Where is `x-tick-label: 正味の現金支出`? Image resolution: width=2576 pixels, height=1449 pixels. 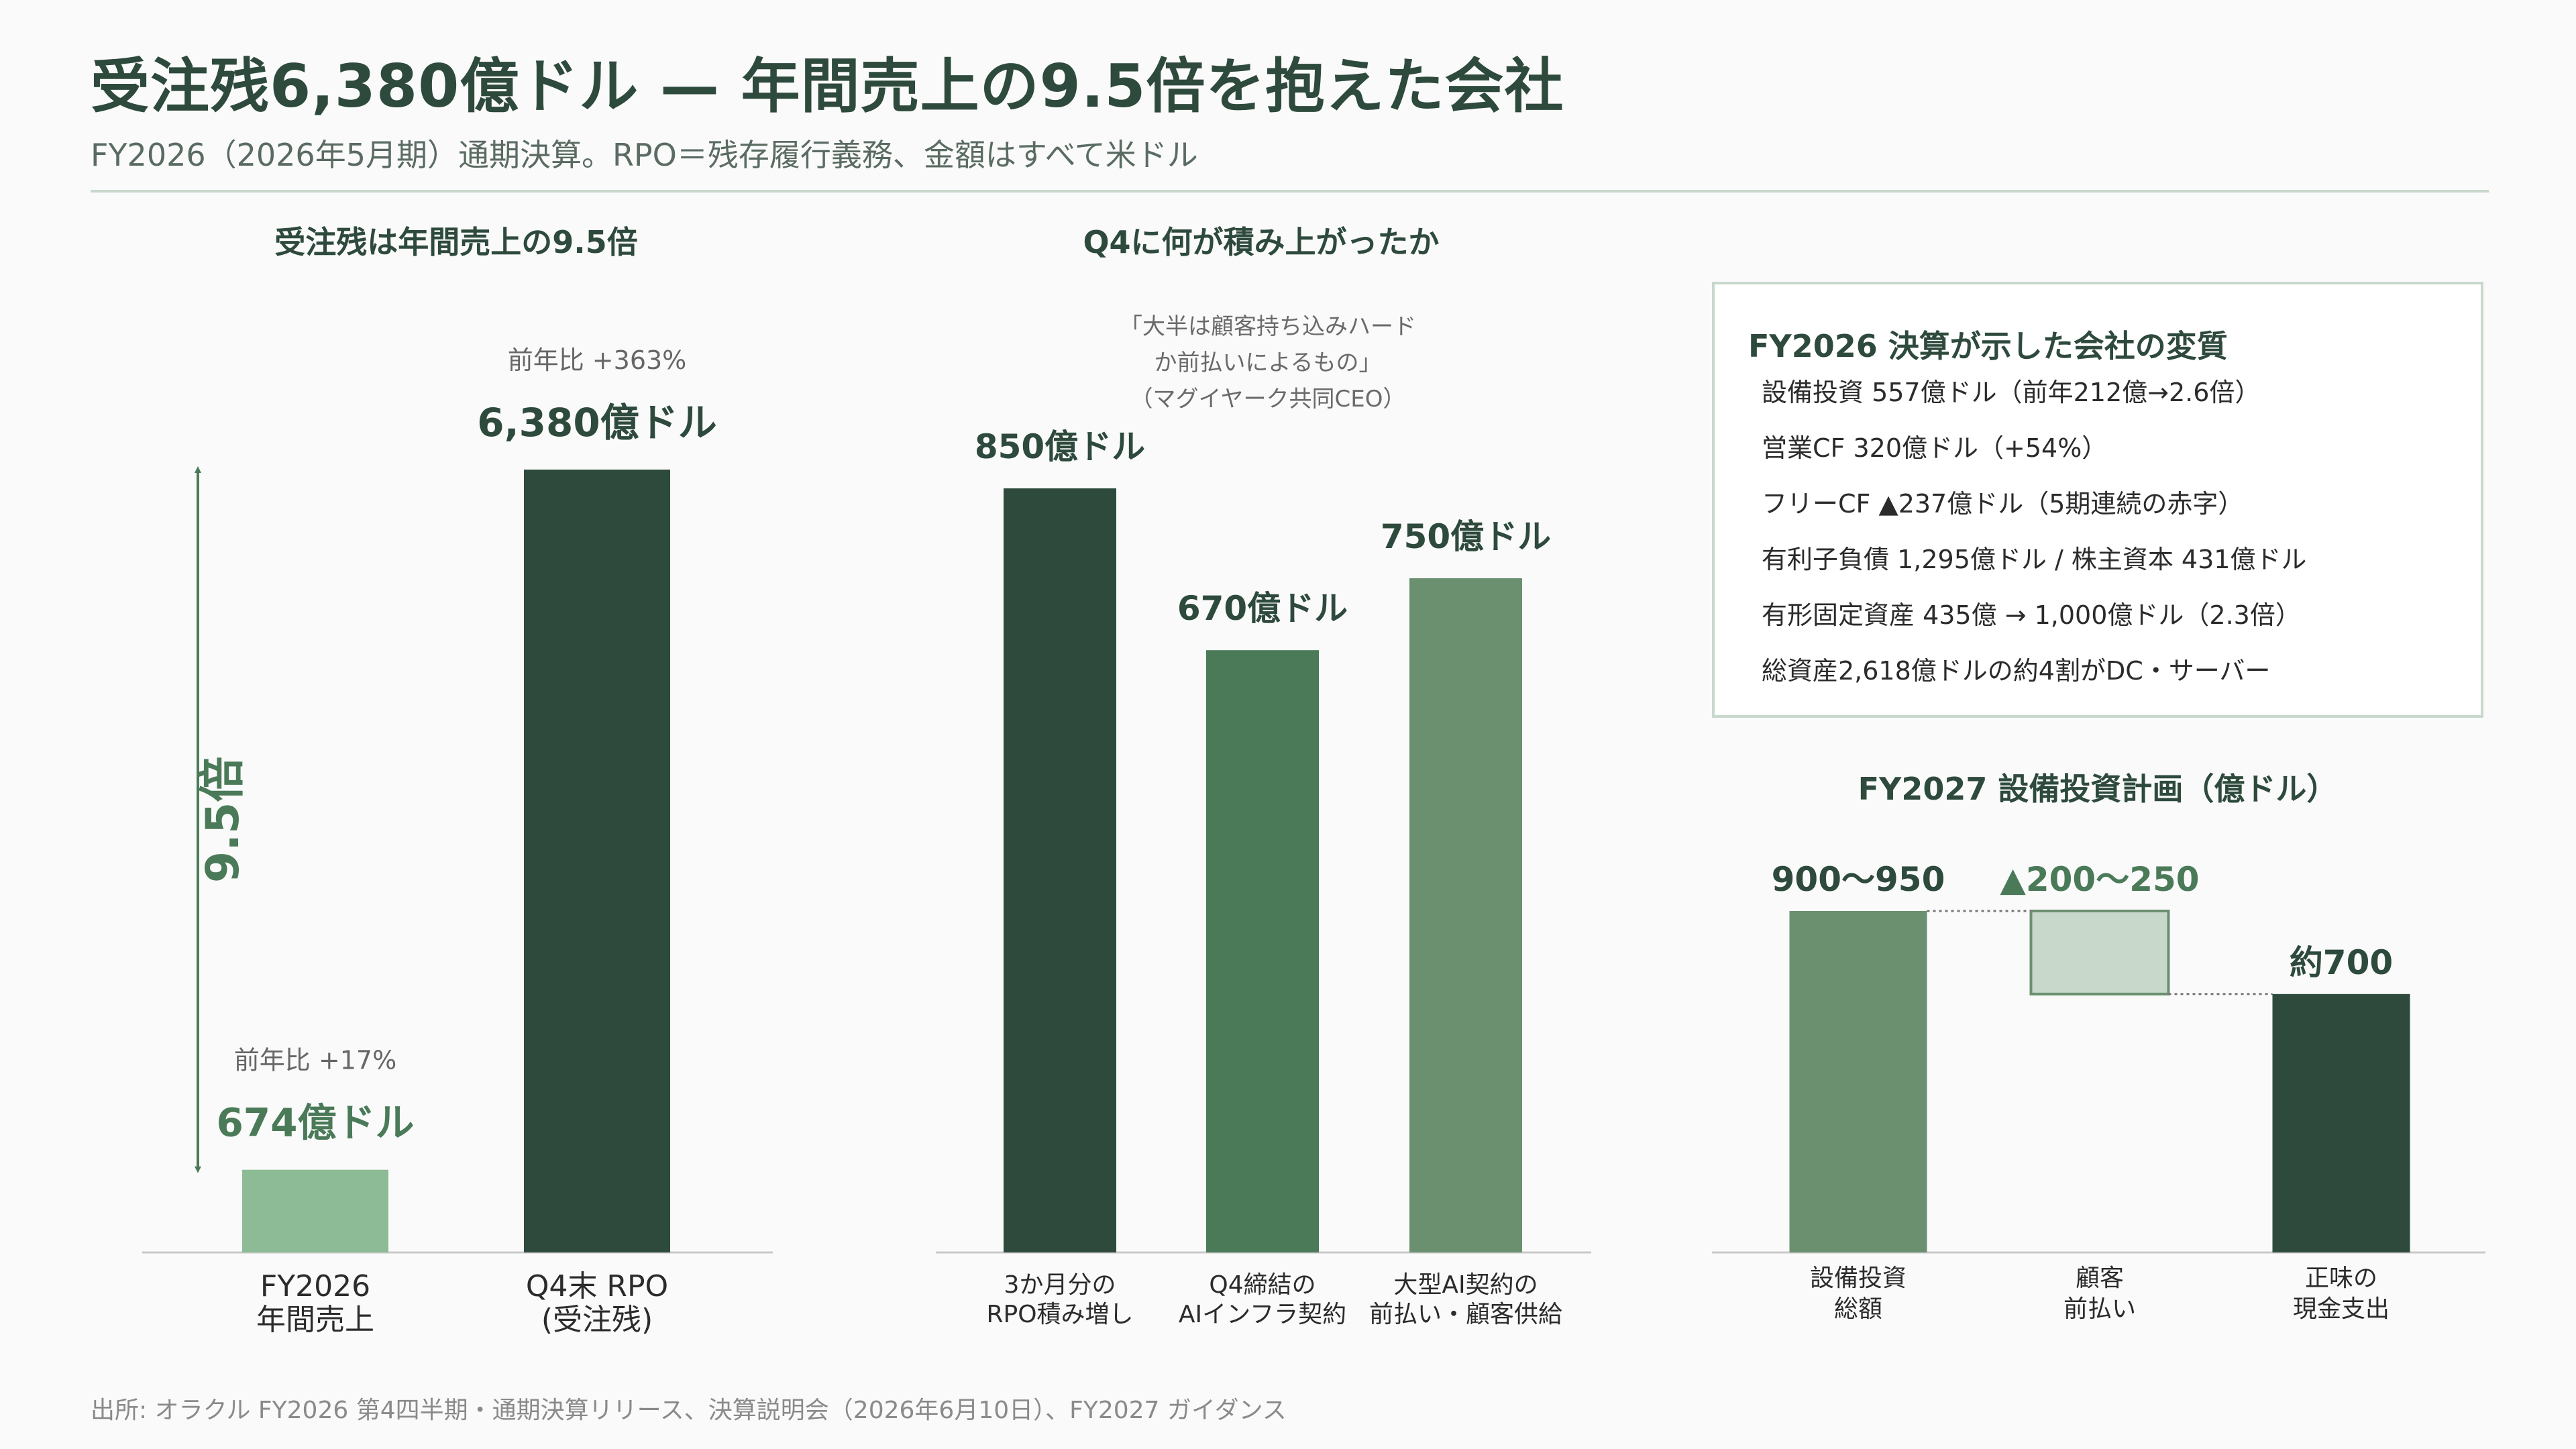 x-tick-label: 正味の現金支出 is located at coordinates (2341, 1294).